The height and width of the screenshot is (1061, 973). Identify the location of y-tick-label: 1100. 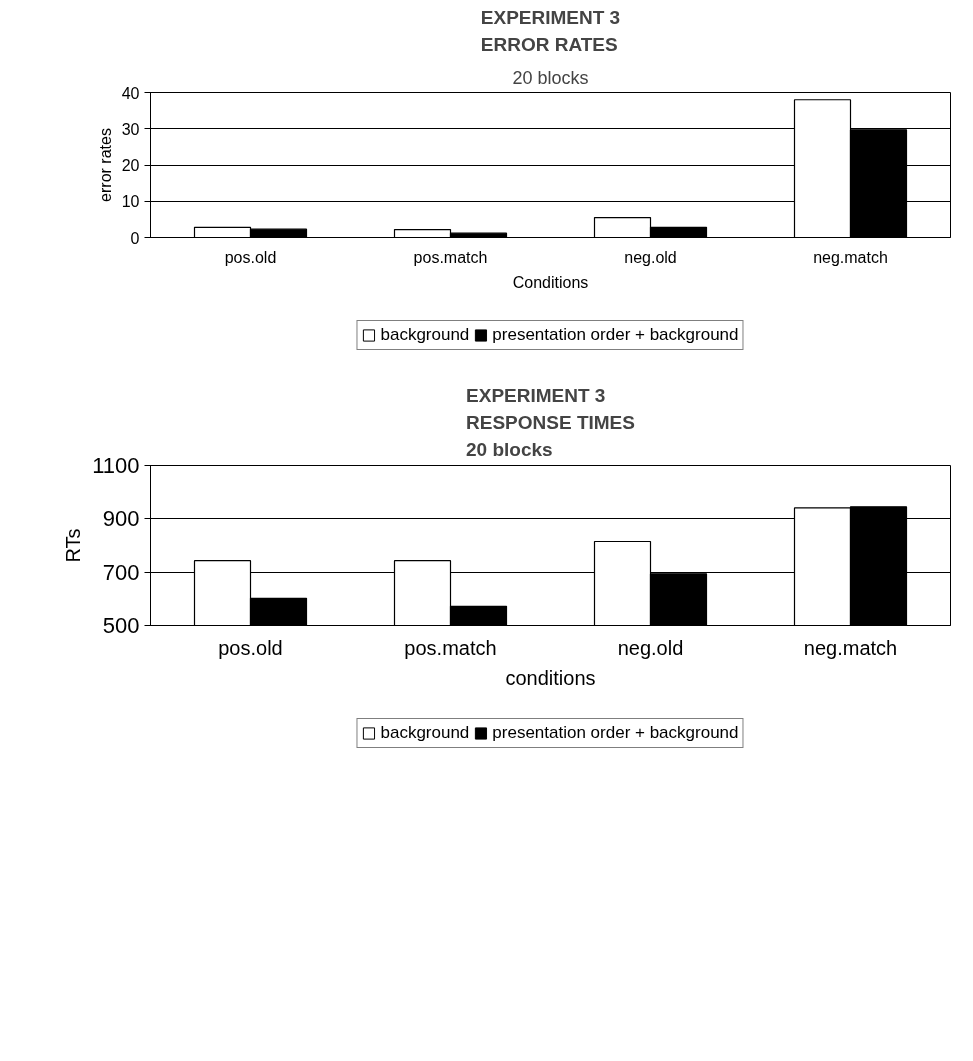
(116, 465).